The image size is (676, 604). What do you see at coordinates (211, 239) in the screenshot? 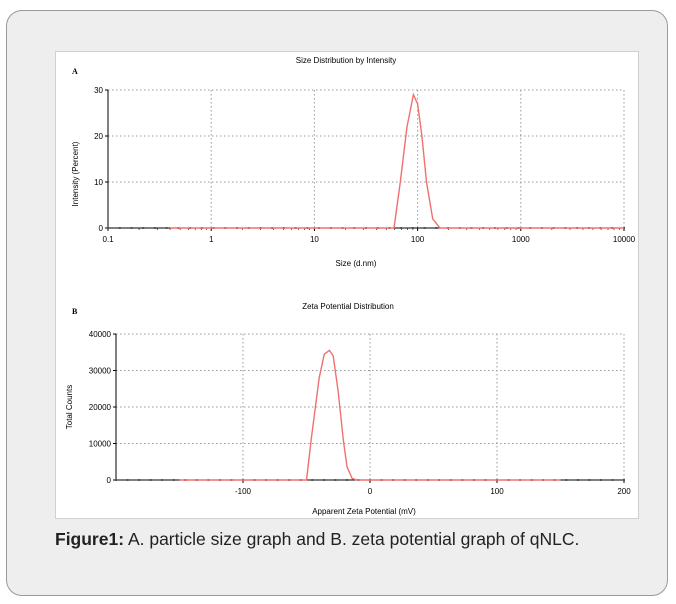
I see `chart-a-x-tick-label-1: 1` at bounding box center [211, 239].